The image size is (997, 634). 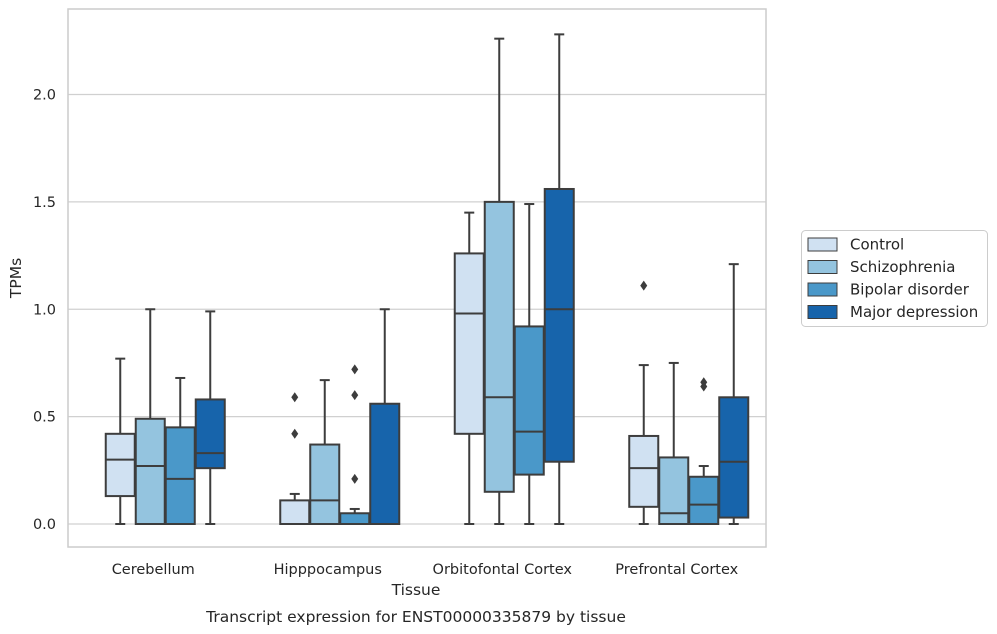 What do you see at coordinates (44, 96) in the screenshot?
I see `y-tick-label: 2.0` at bounding box center [44, 96].